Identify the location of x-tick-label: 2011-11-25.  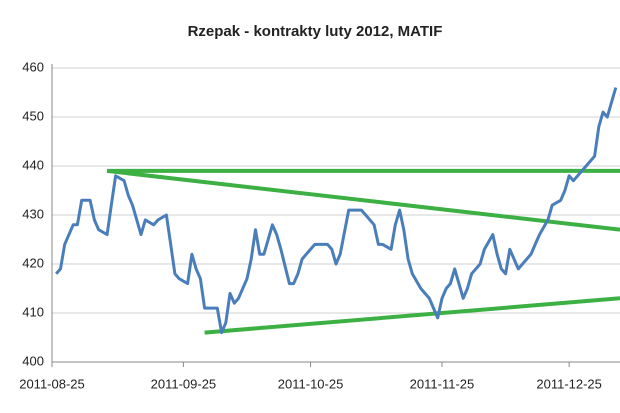
(442, 383).